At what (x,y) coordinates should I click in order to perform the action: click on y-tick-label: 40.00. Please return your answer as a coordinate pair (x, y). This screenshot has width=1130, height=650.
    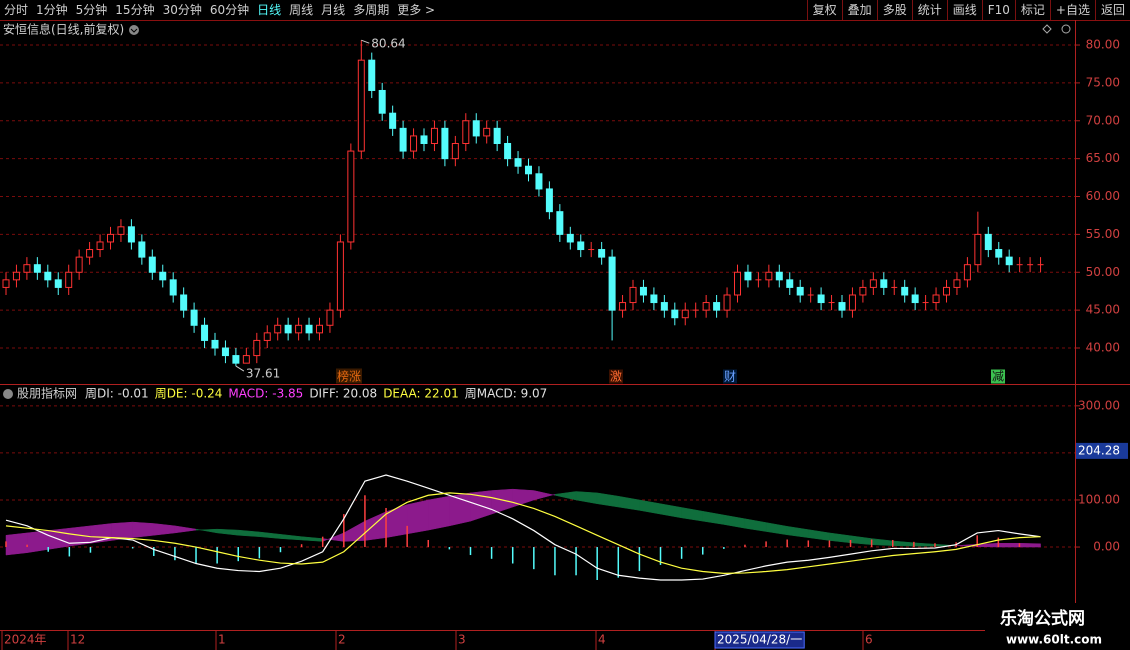
    Looking at the image, I should click on (1103, 348).